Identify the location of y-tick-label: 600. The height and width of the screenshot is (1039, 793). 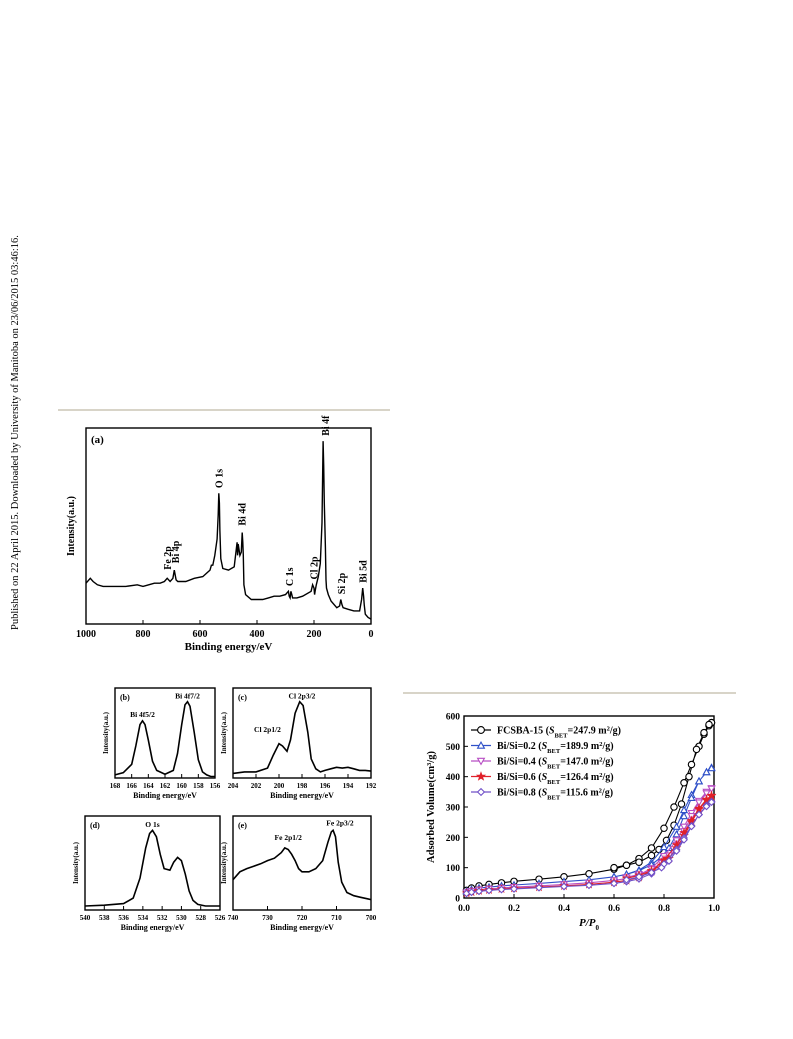
(453, 718).